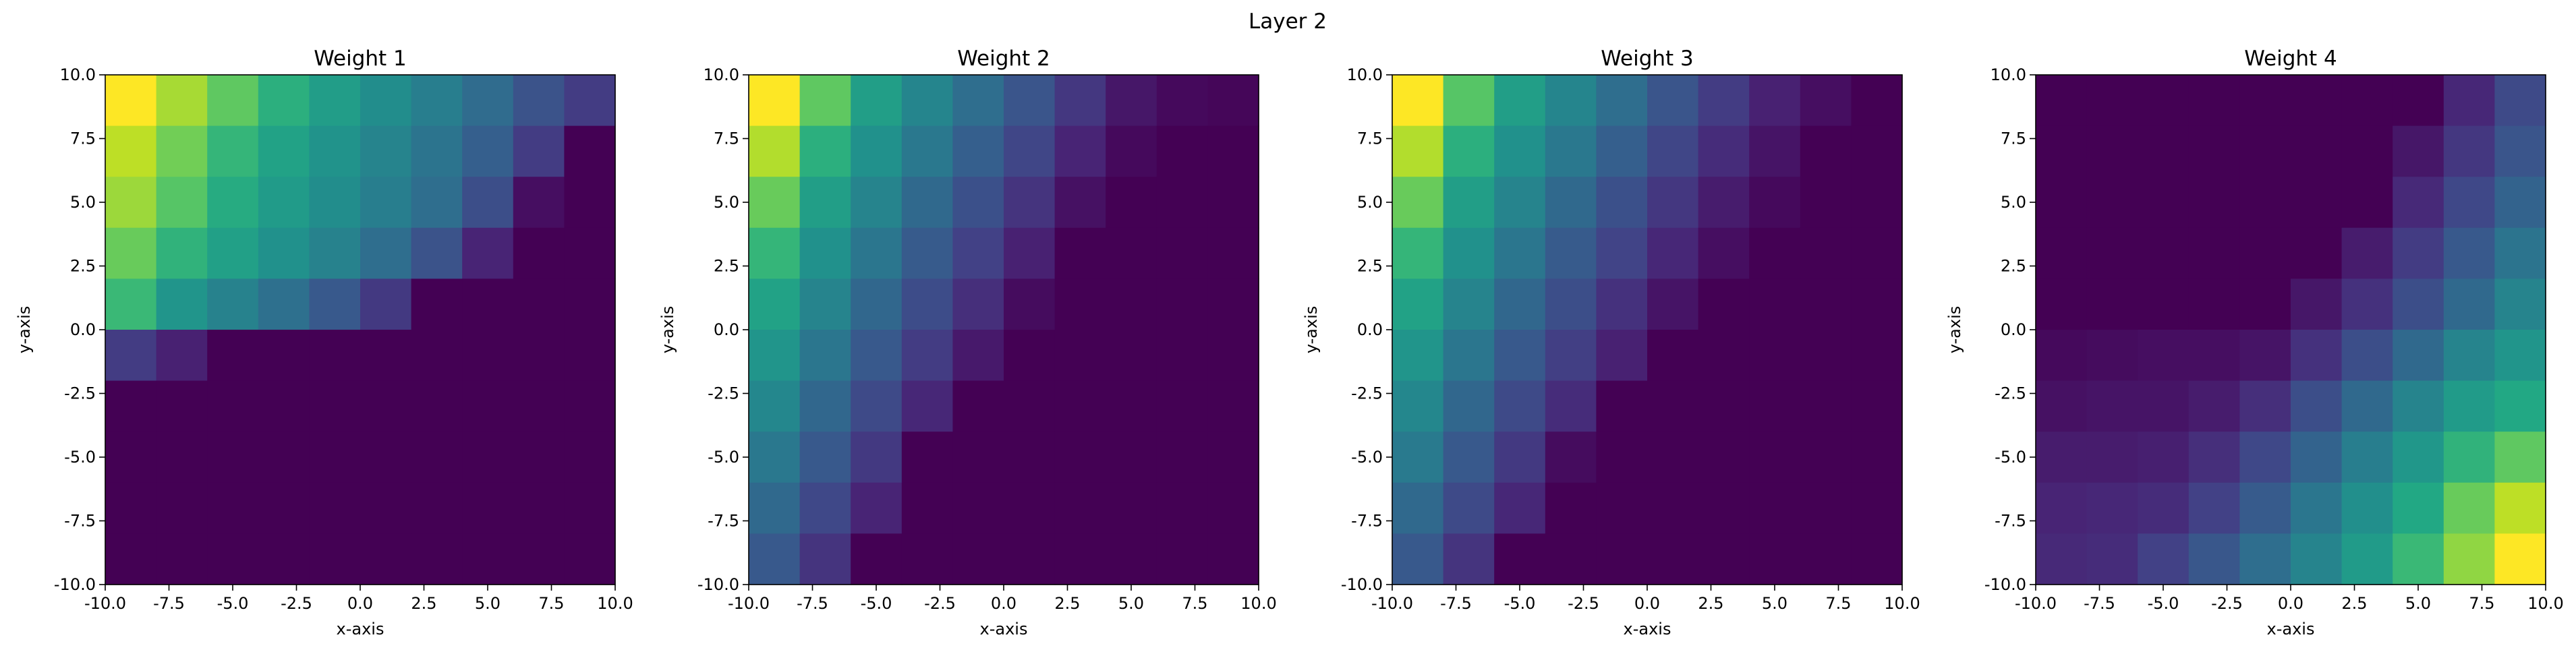  What do you see at coordinates (1288, 22) in the screenshot?
I see `figure-suptitle: Layer 2` at bounding box center [1288, 22].